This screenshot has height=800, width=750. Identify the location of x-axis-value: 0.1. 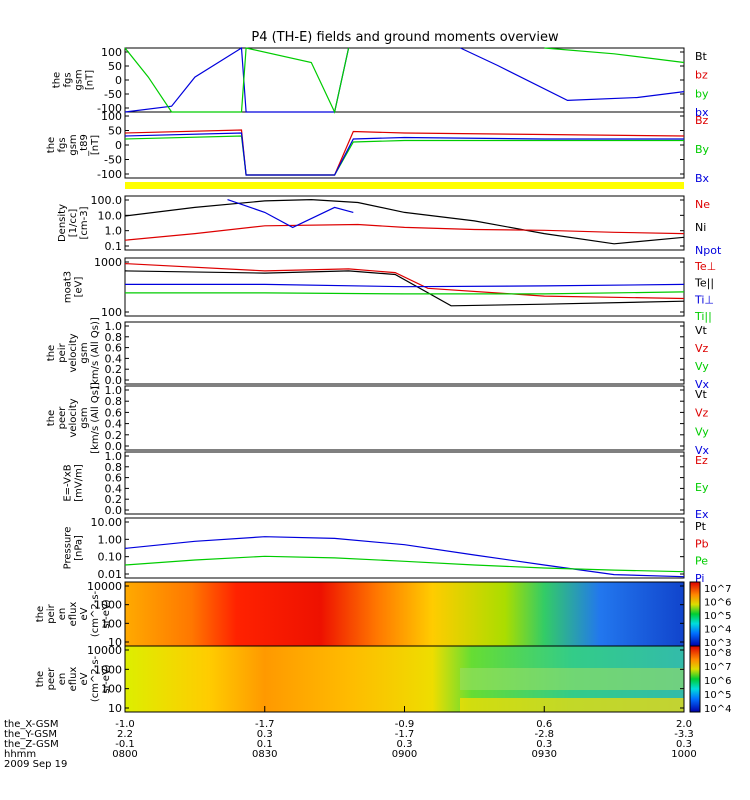
(265, 744).